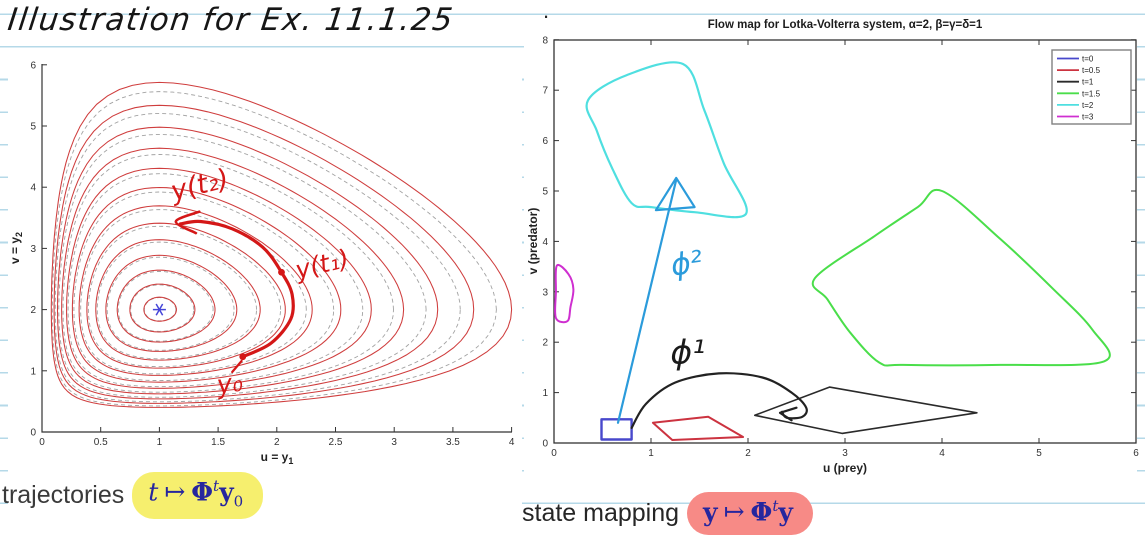 This screenshot has width=1145, height=541. Describe the element at coordinates (666, 140) in the screenshot. I see `flow-region-t=2` at that location.